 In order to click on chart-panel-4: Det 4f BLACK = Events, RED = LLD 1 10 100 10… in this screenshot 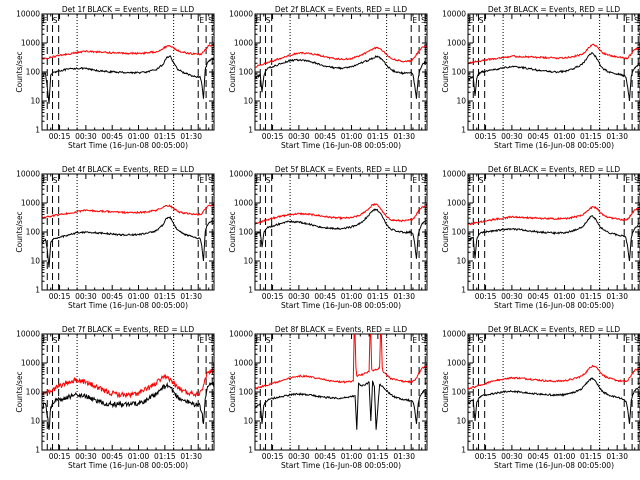, I will do `click(115, 237)`.